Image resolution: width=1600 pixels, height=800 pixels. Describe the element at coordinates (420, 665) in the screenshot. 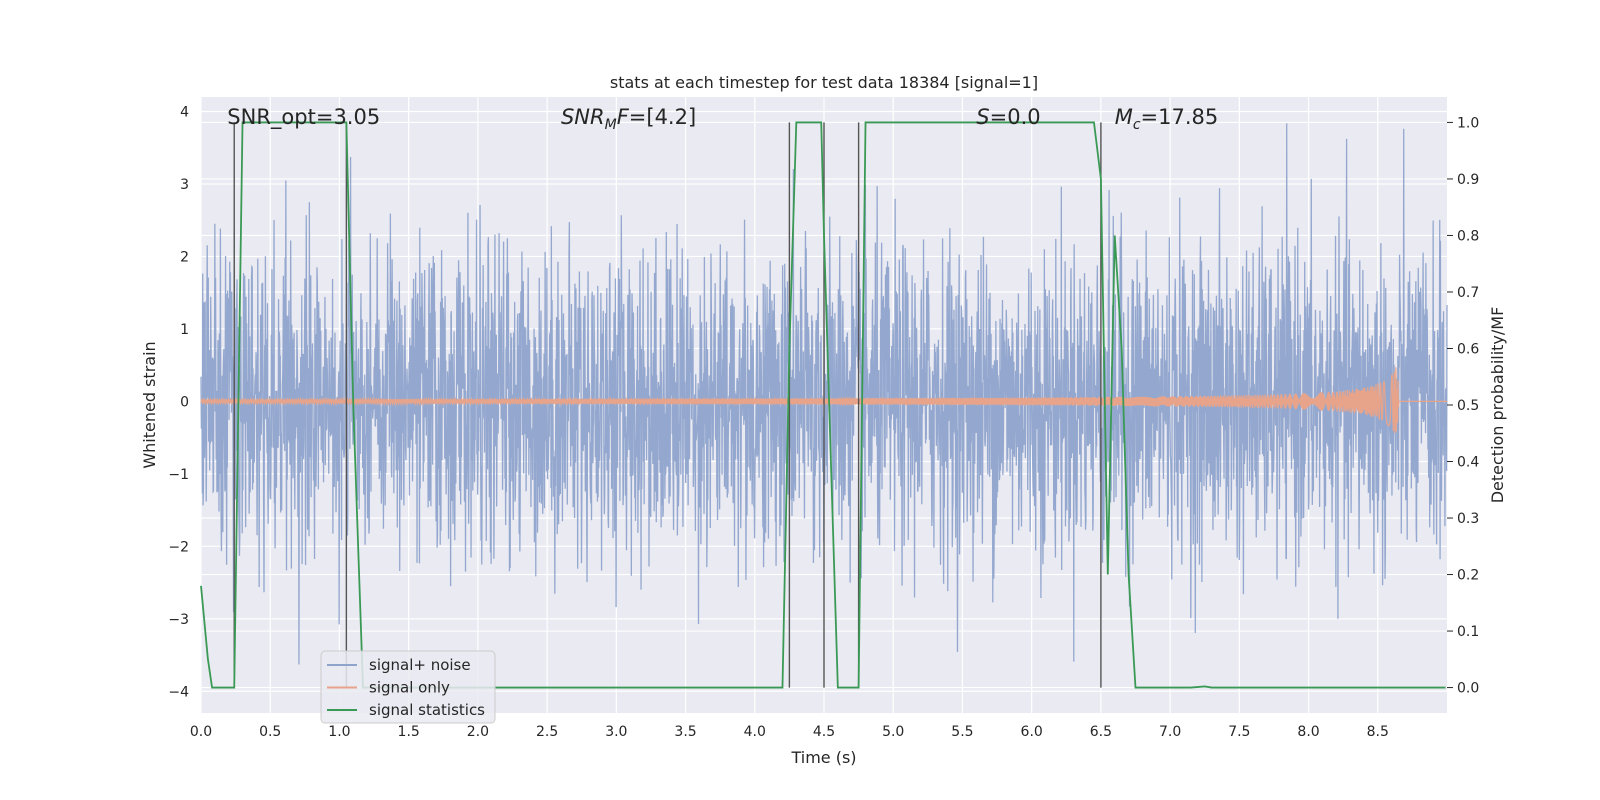

I see `legend-entry: signal+ noise` at that location.